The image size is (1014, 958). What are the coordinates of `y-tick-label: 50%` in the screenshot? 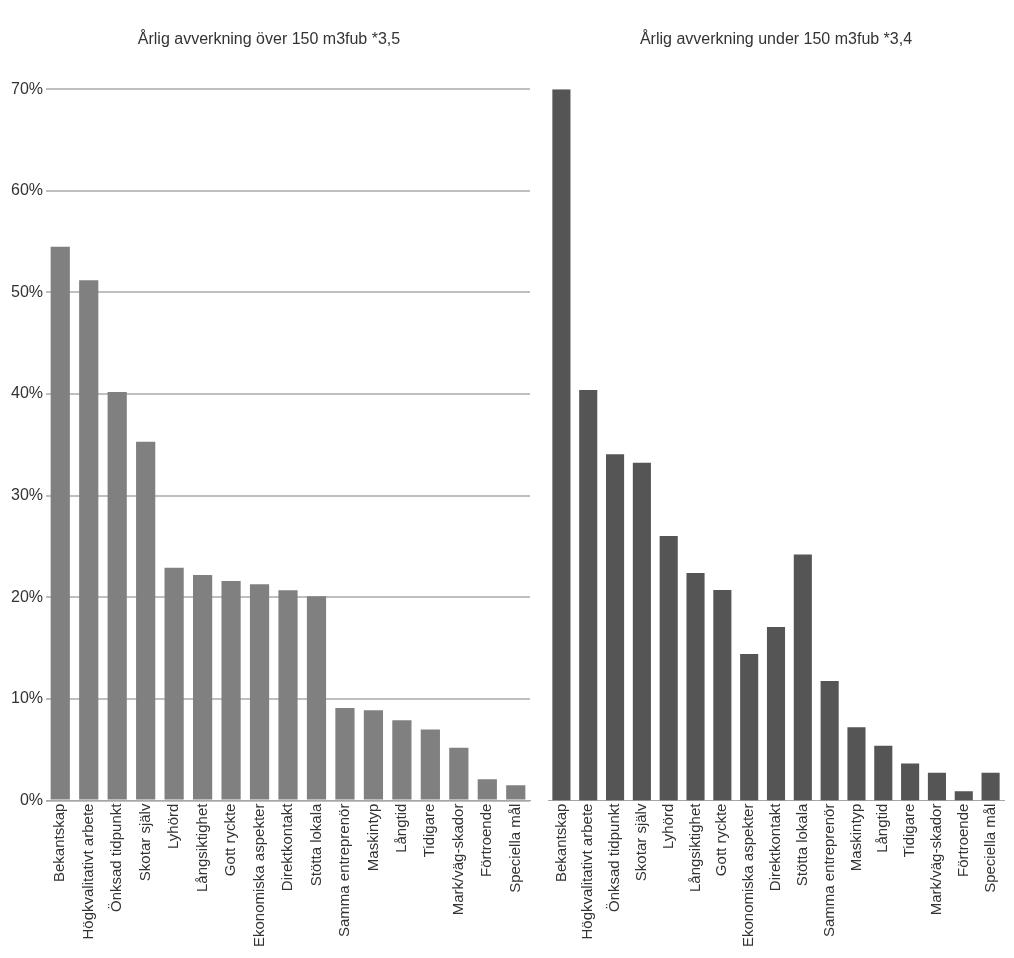 It's located at (27, 291).